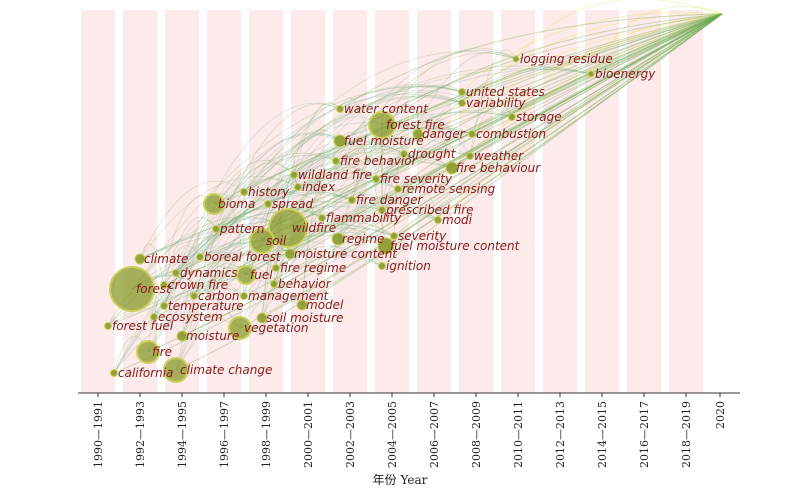 The image size is (800, 503). What do you see at coordinates (269, 192) in the screenshot?
I see `keyword-label: history` at bounding box center [269, 192].